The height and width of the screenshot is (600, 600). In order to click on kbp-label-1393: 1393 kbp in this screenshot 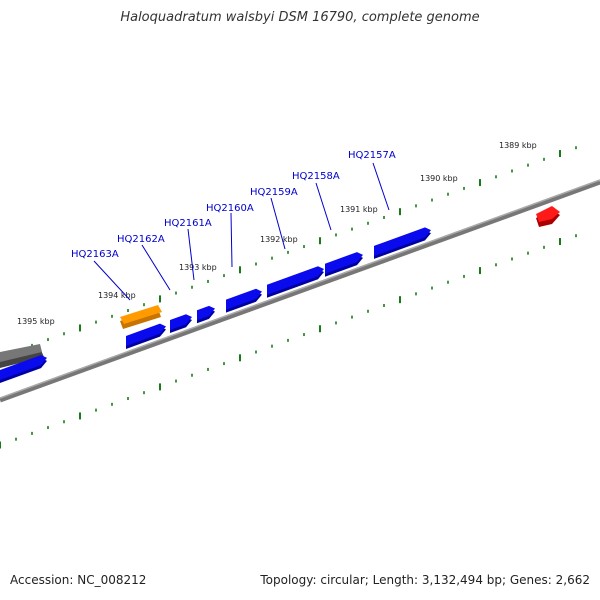, I will do `click(198, 267)`.